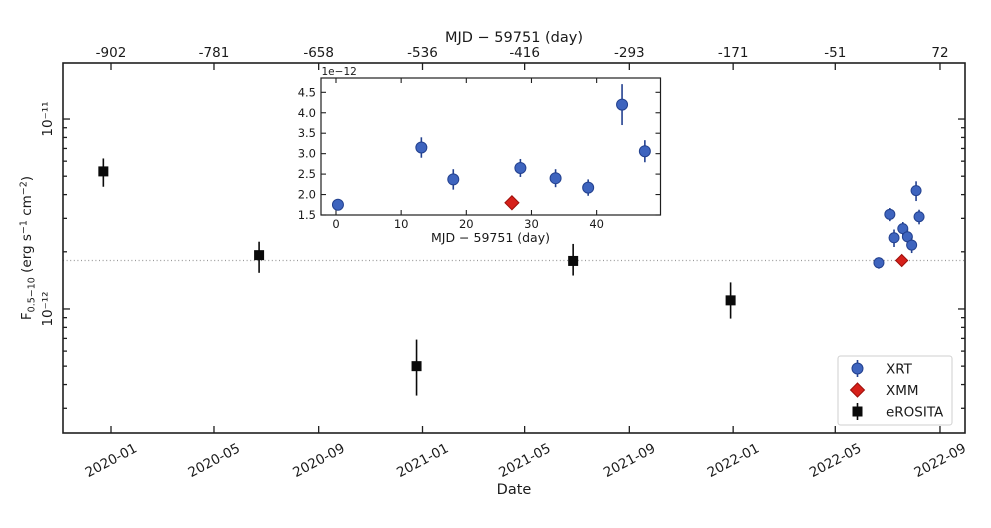 The image size is (991, 528). Describe the element at coordinates (401, 224) in the screenshot. I see `tick-label: 10` at that location.